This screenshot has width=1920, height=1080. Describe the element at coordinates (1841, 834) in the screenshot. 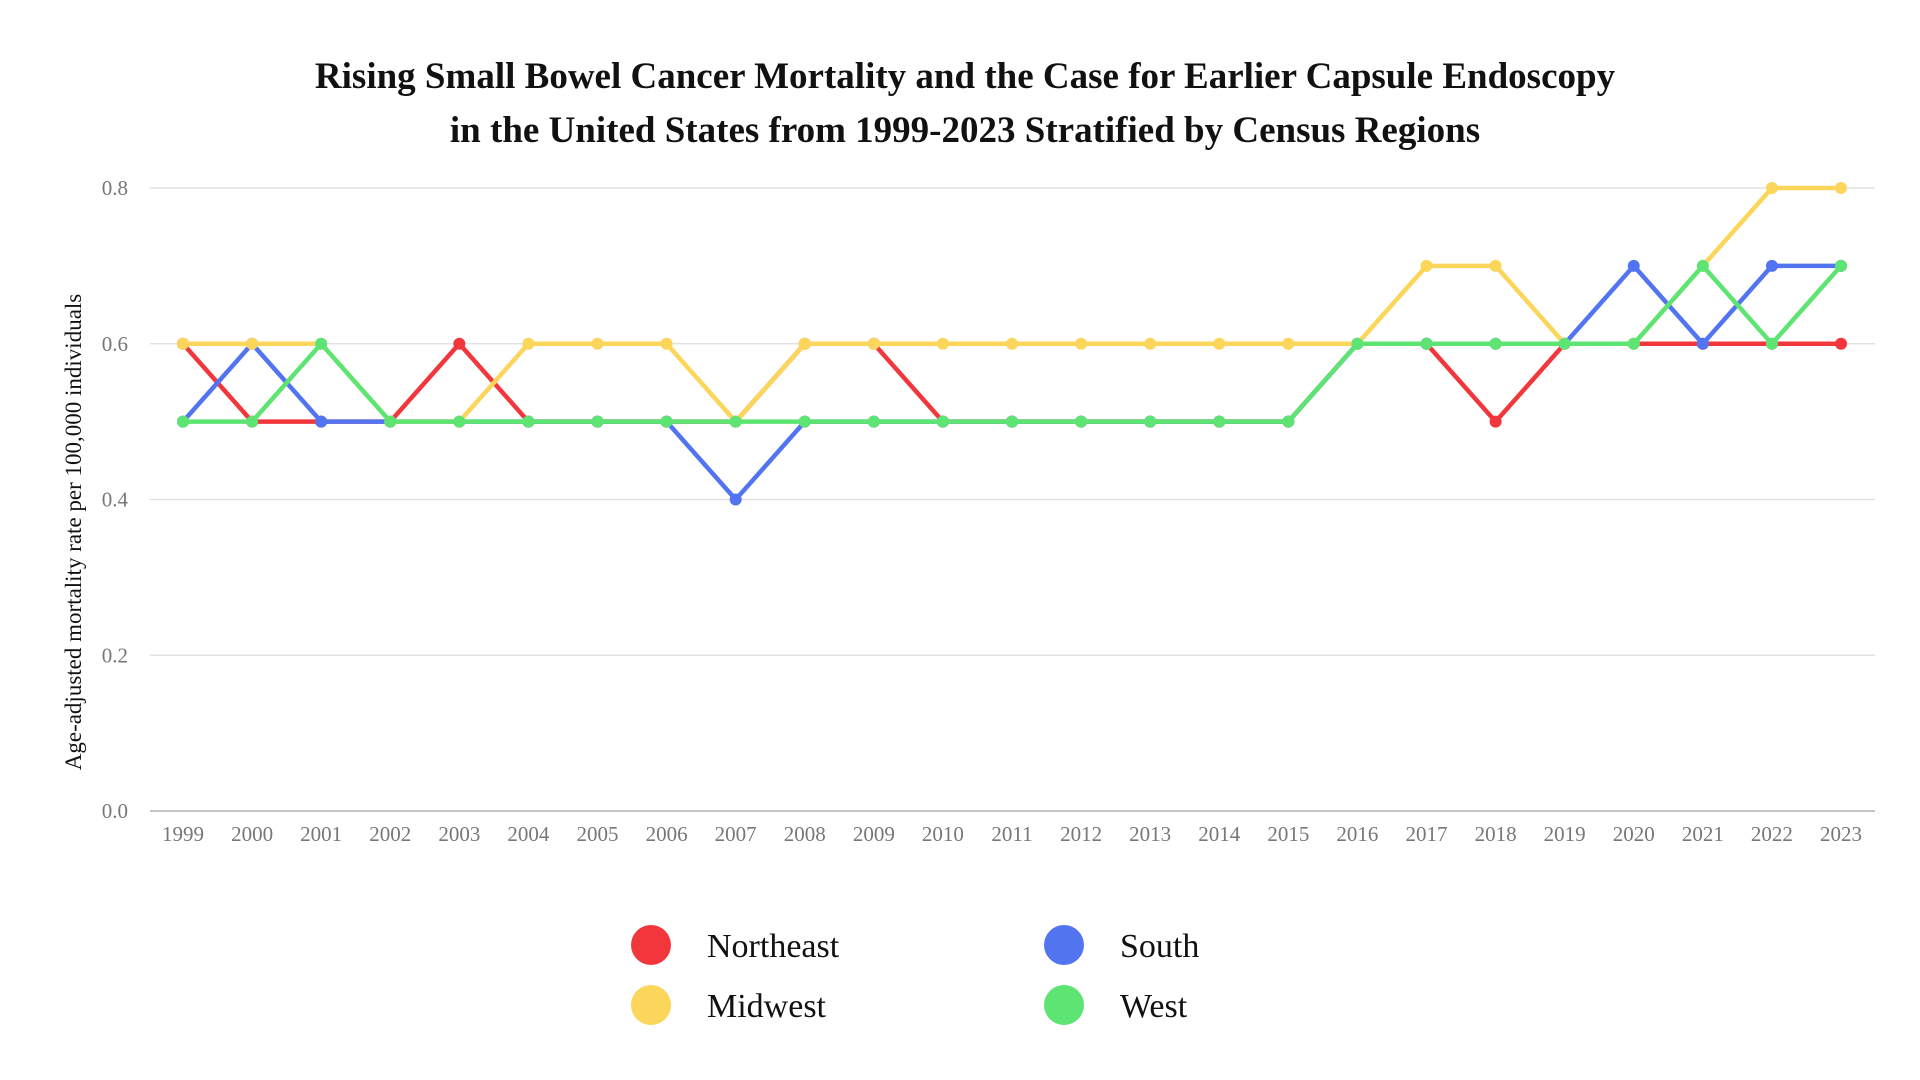

I see `x-tick-label: 2023` at that location.